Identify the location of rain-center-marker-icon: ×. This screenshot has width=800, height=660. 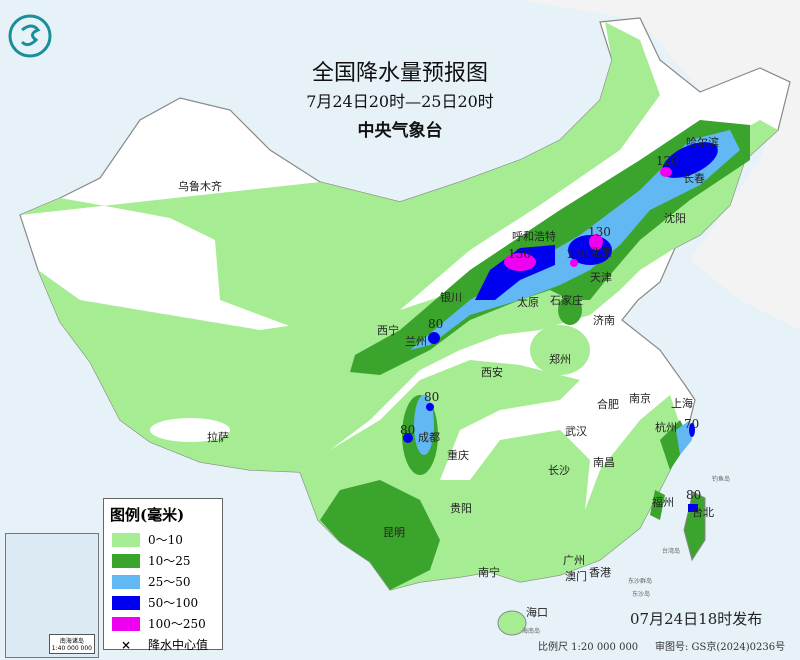
(126, 644).